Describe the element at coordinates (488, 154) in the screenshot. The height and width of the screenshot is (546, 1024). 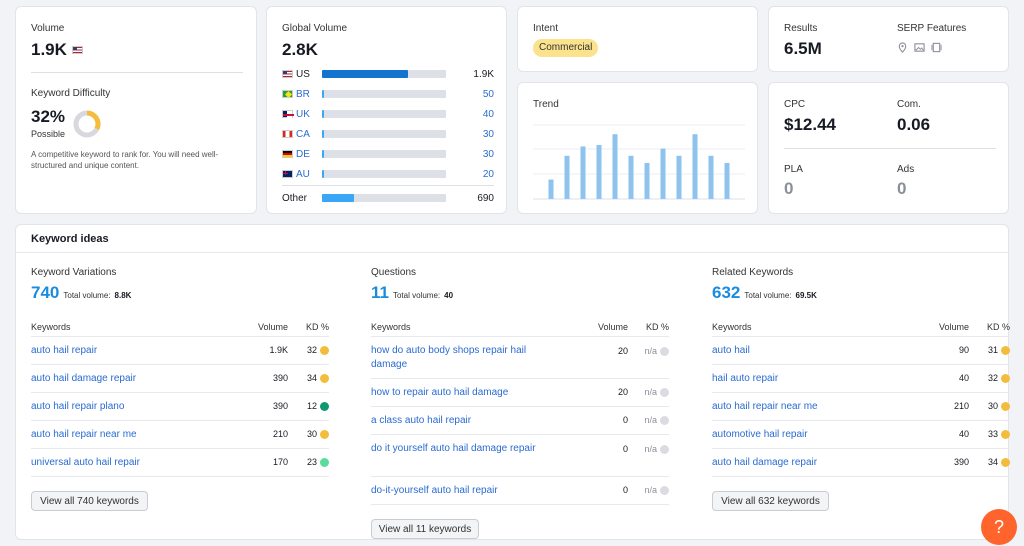
I see `gv-value: 30` at that location.